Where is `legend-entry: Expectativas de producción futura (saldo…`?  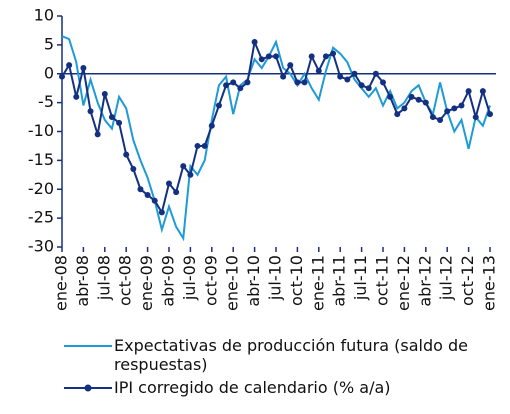 legend-entry: Expectativas de producción futura (saldo… is located at coordinates (282, 355).